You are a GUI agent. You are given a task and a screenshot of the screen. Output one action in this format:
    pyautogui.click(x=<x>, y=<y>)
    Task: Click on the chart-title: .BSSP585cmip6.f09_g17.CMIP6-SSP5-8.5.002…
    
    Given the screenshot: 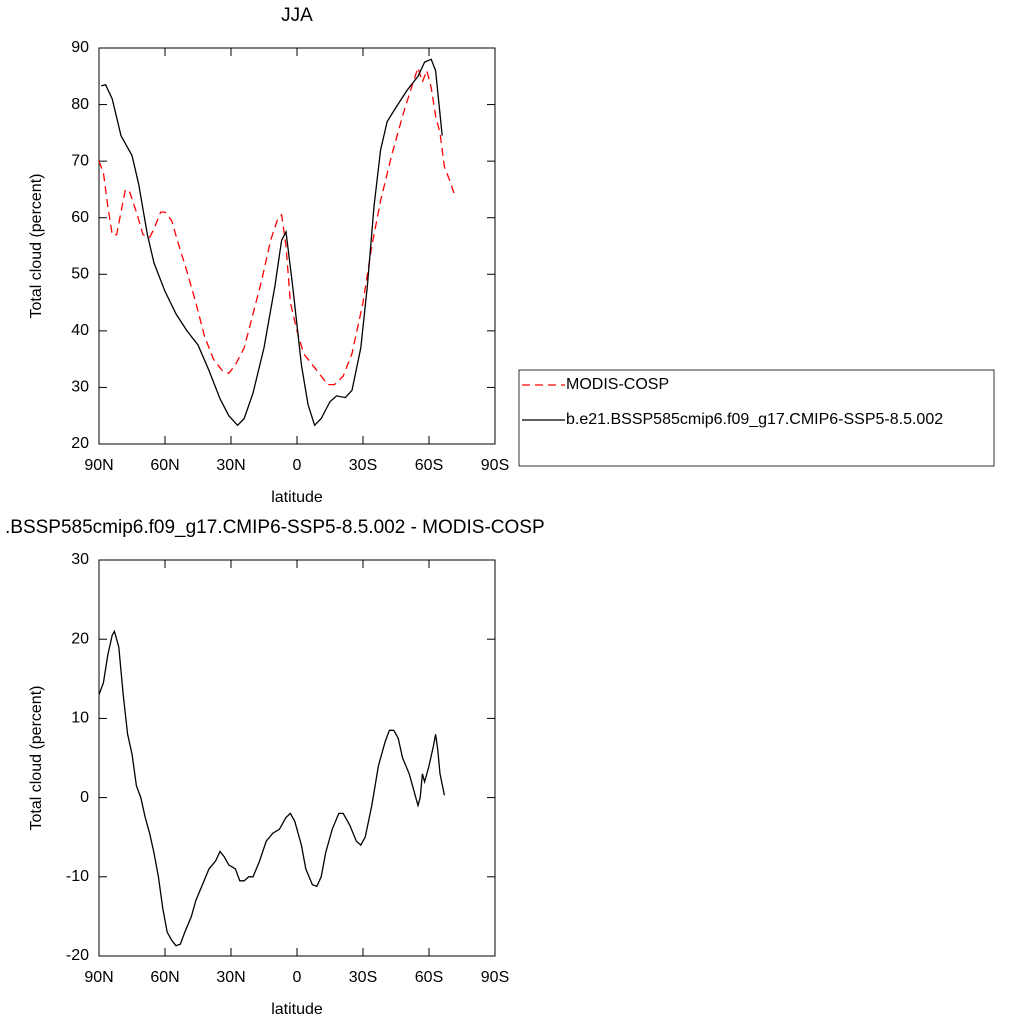 What is the action you would take?
    pyautogui.click(x=275, y=527)
    